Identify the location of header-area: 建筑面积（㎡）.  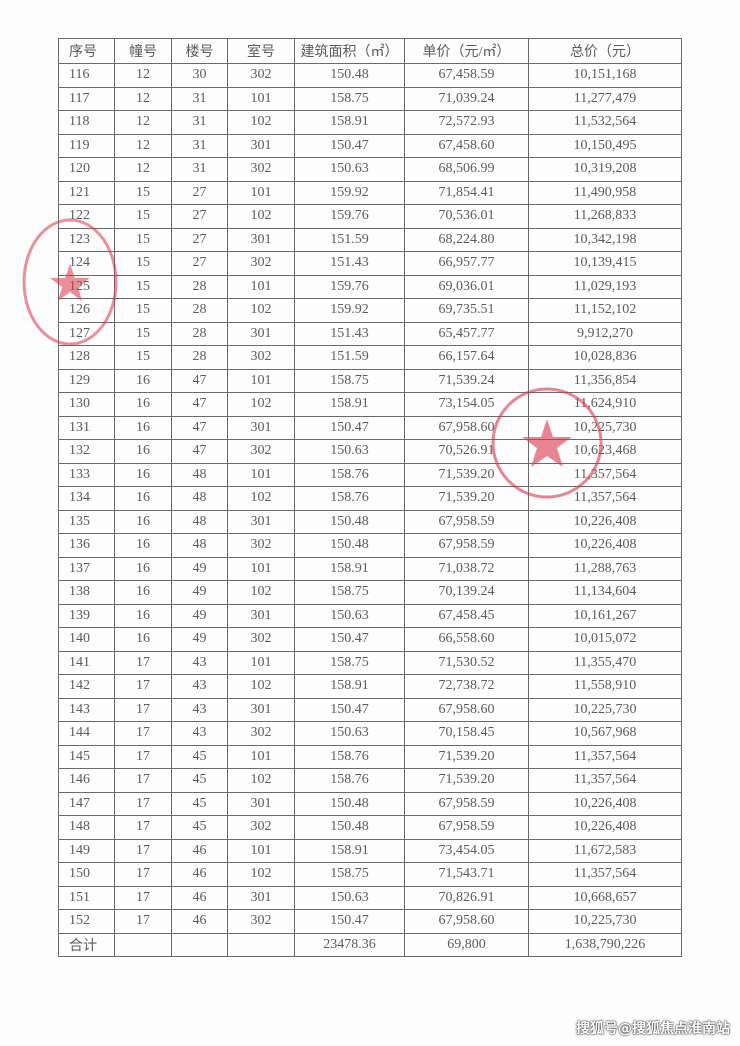
(349, 51).